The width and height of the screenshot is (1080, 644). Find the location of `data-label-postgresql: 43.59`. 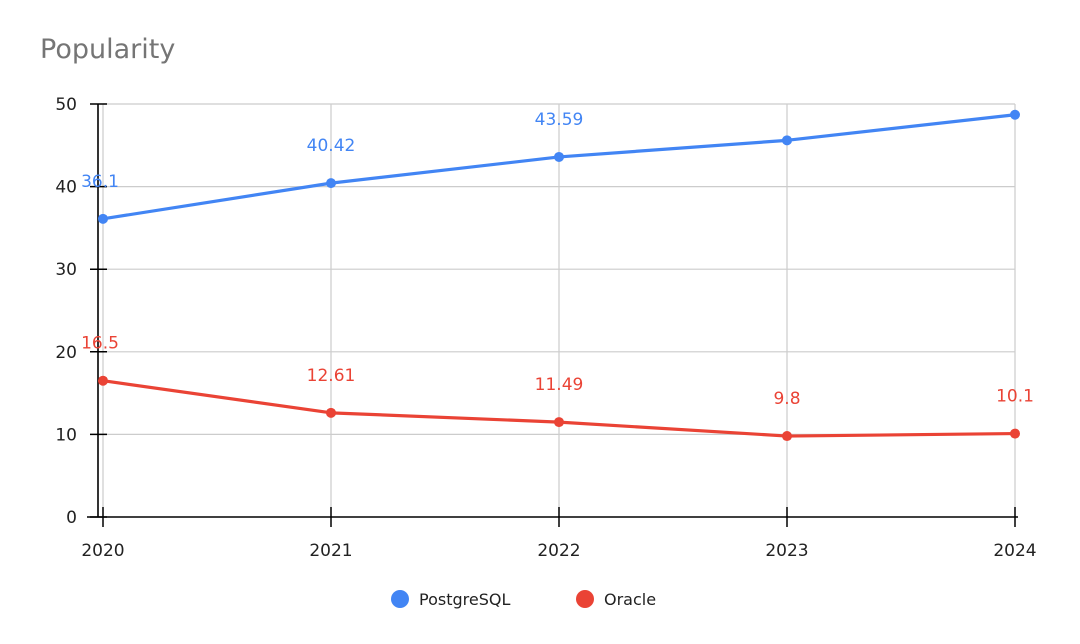

data-label-postgresql: 43.59 is located at coordinates (559, 120).